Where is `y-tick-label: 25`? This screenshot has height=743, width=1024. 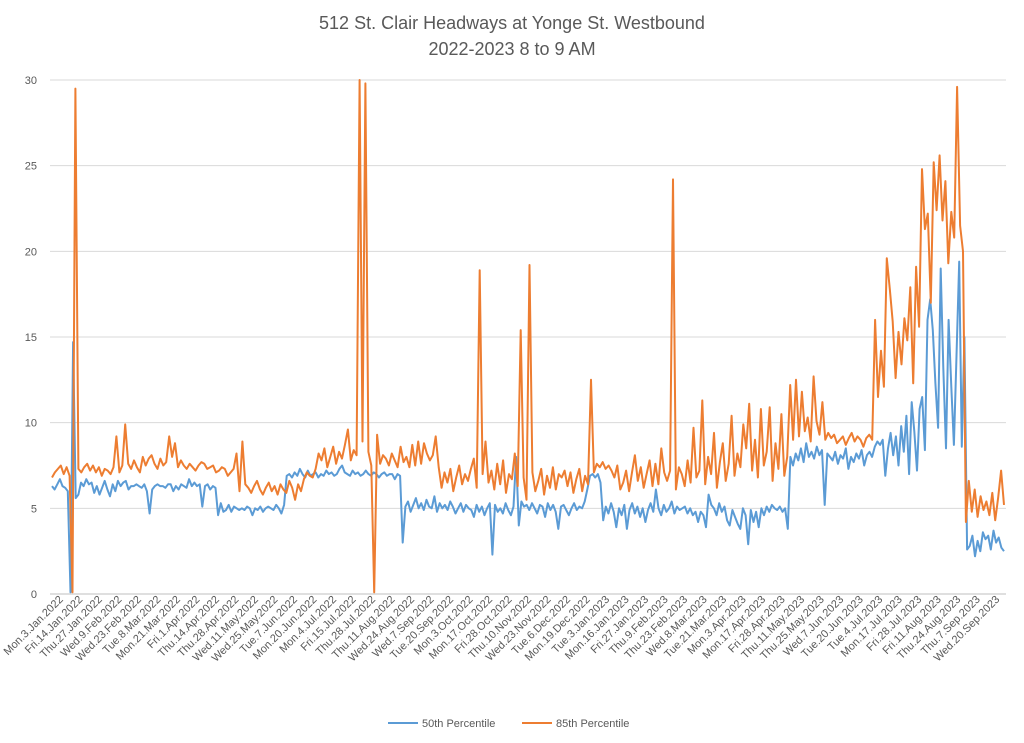 y-tick-label: 25 is located at coordinates (31, 167).